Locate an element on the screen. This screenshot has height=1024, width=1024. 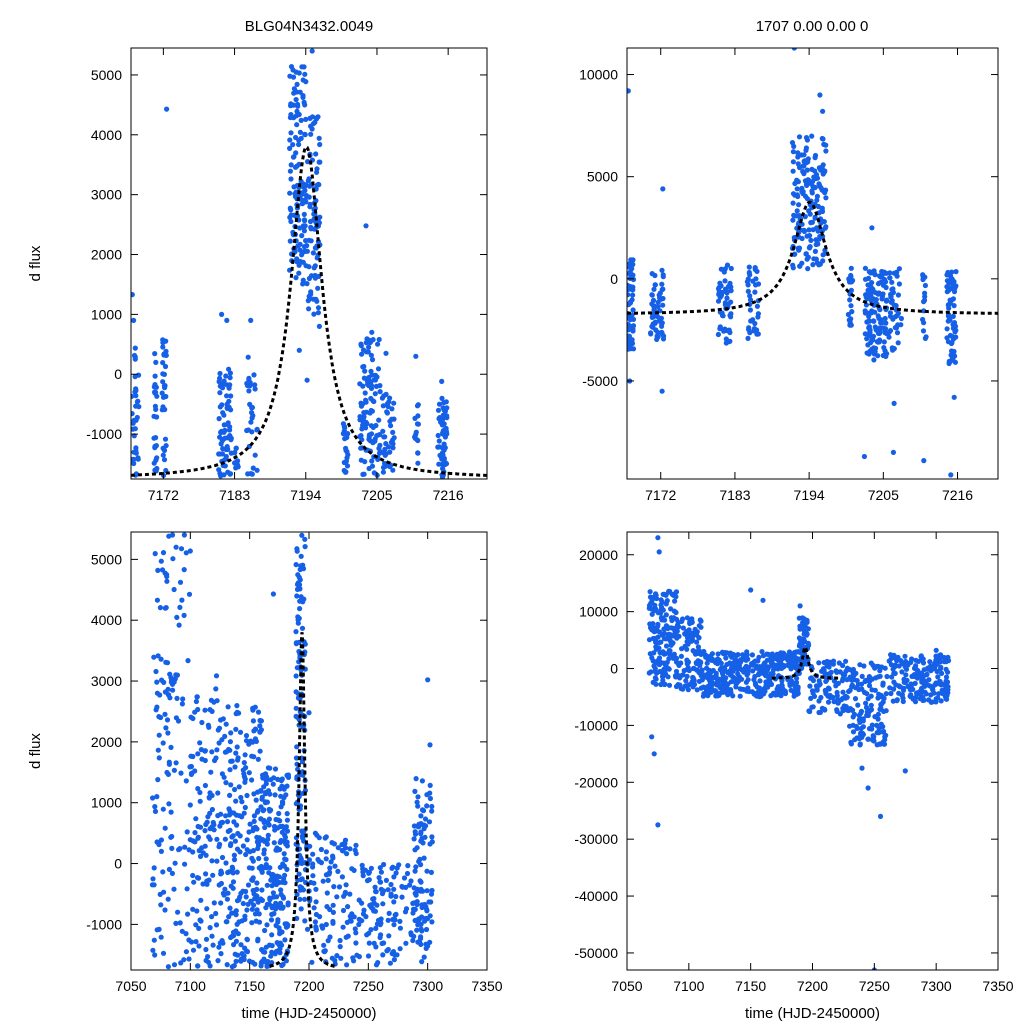
x-axis-label: time (HJD-2450000) is located at coordinates (308, 1013).